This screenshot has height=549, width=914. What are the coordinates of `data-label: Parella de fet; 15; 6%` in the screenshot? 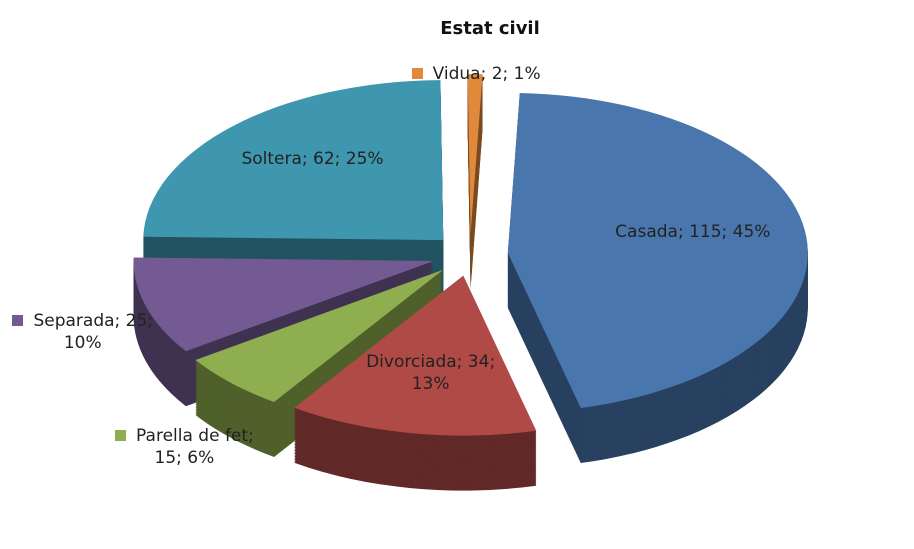 It's located at (184, 447).